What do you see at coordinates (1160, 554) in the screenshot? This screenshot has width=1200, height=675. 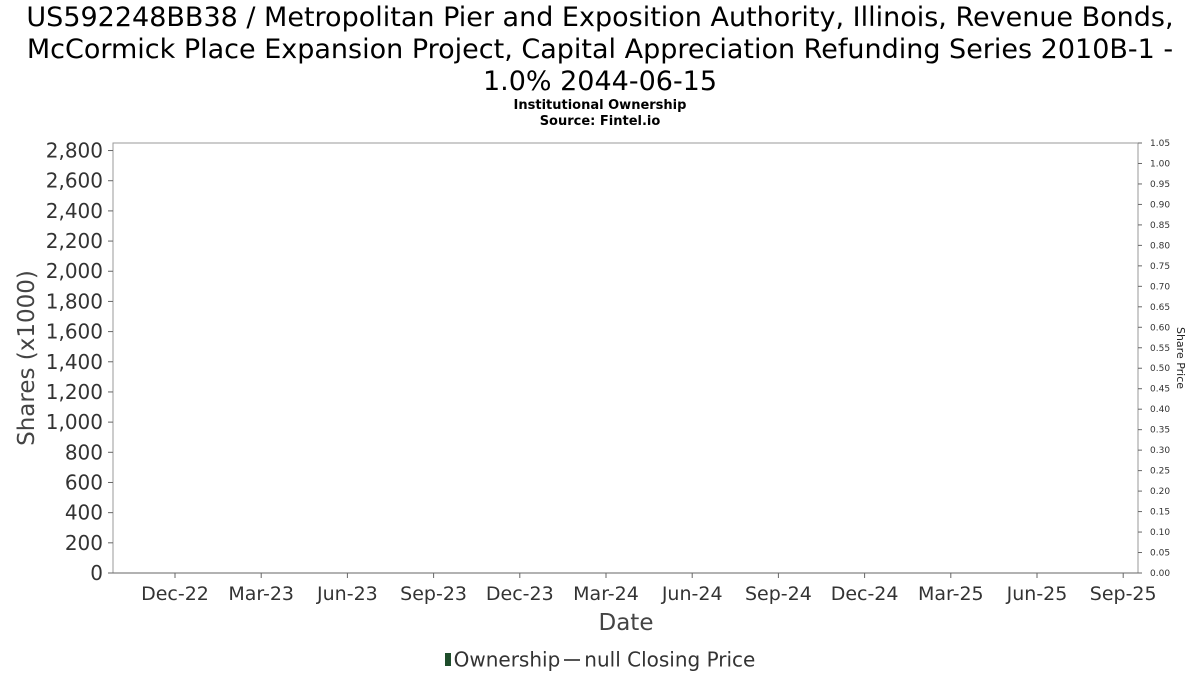 I see `right-tick-label: 0.05` at bounding box center [1160, 554].